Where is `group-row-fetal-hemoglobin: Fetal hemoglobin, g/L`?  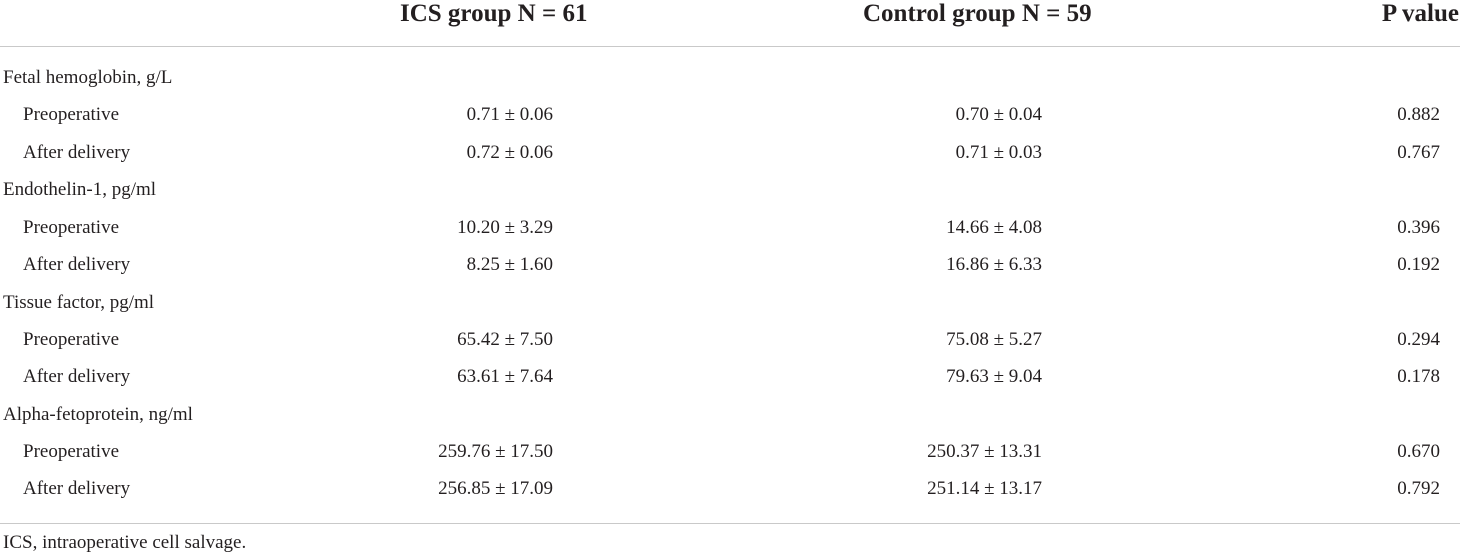
group-row-fetal-hemoglobin: Fetal hemoglobin, g/L is located at coordinates (730, 78).